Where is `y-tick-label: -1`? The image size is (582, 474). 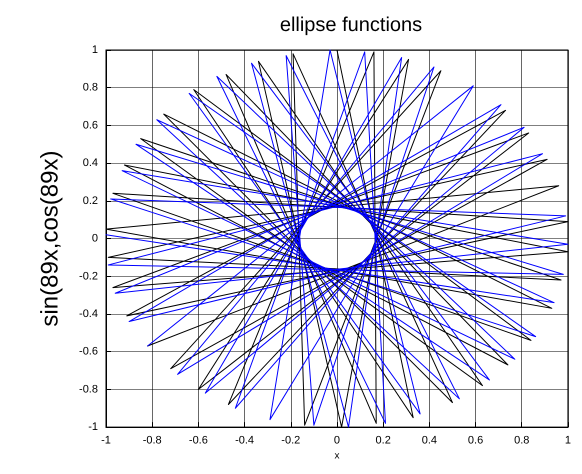
y-tick-label: -1 is located at coordinates (93, 427).